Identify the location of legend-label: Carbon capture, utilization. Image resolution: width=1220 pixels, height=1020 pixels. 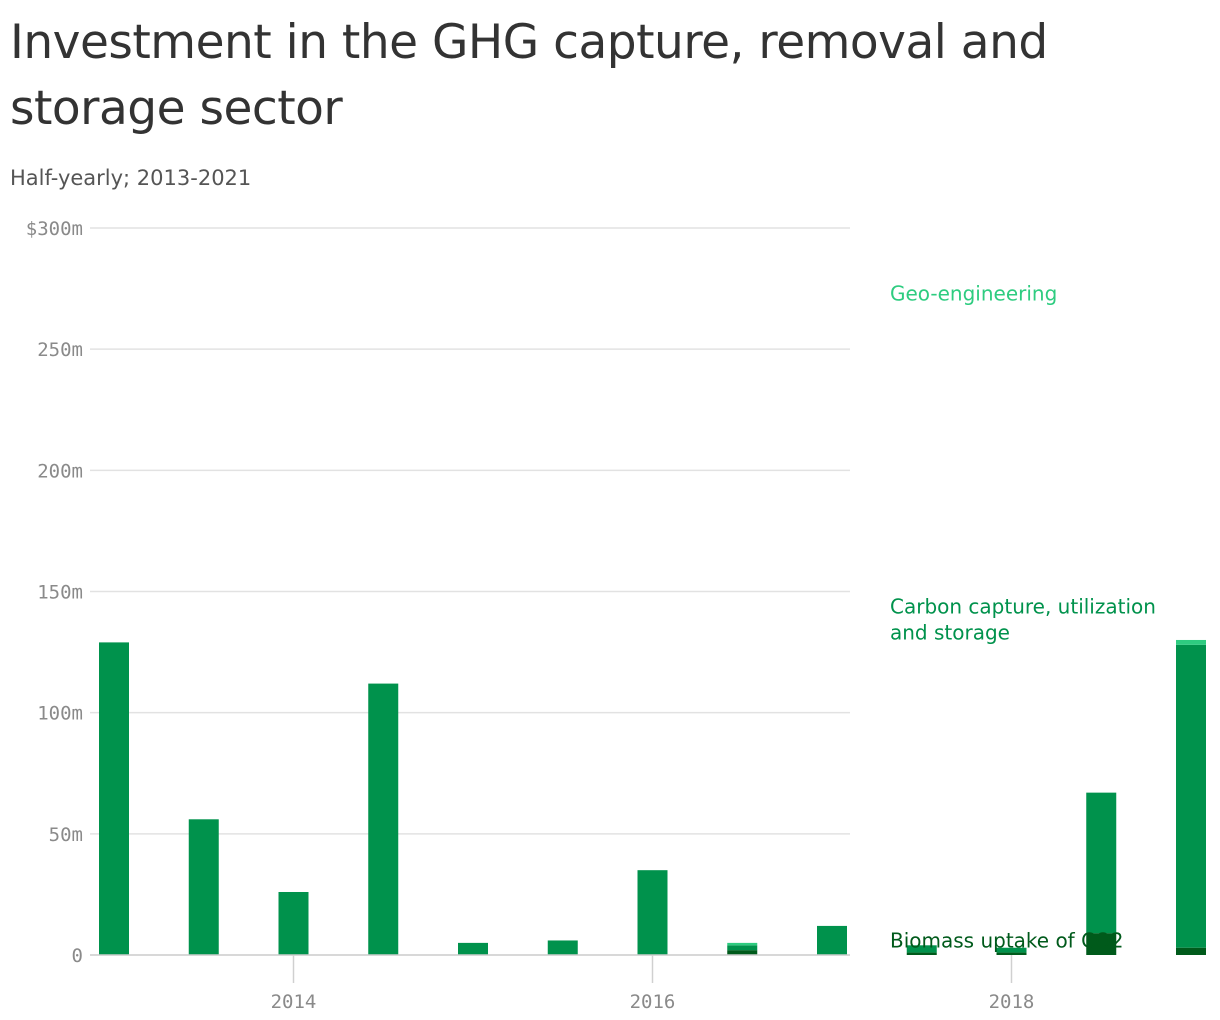
(1023, 606).